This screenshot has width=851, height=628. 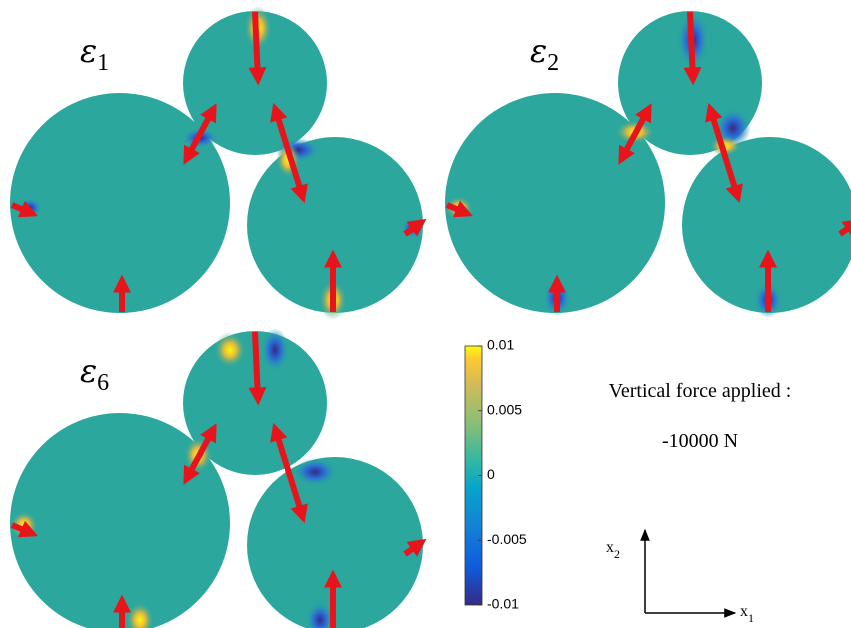 What do you see at coordinates (504, 409) in the screenshot?
I see `colorbar-tick-label: 0.005` at bounding box center [504, 409].